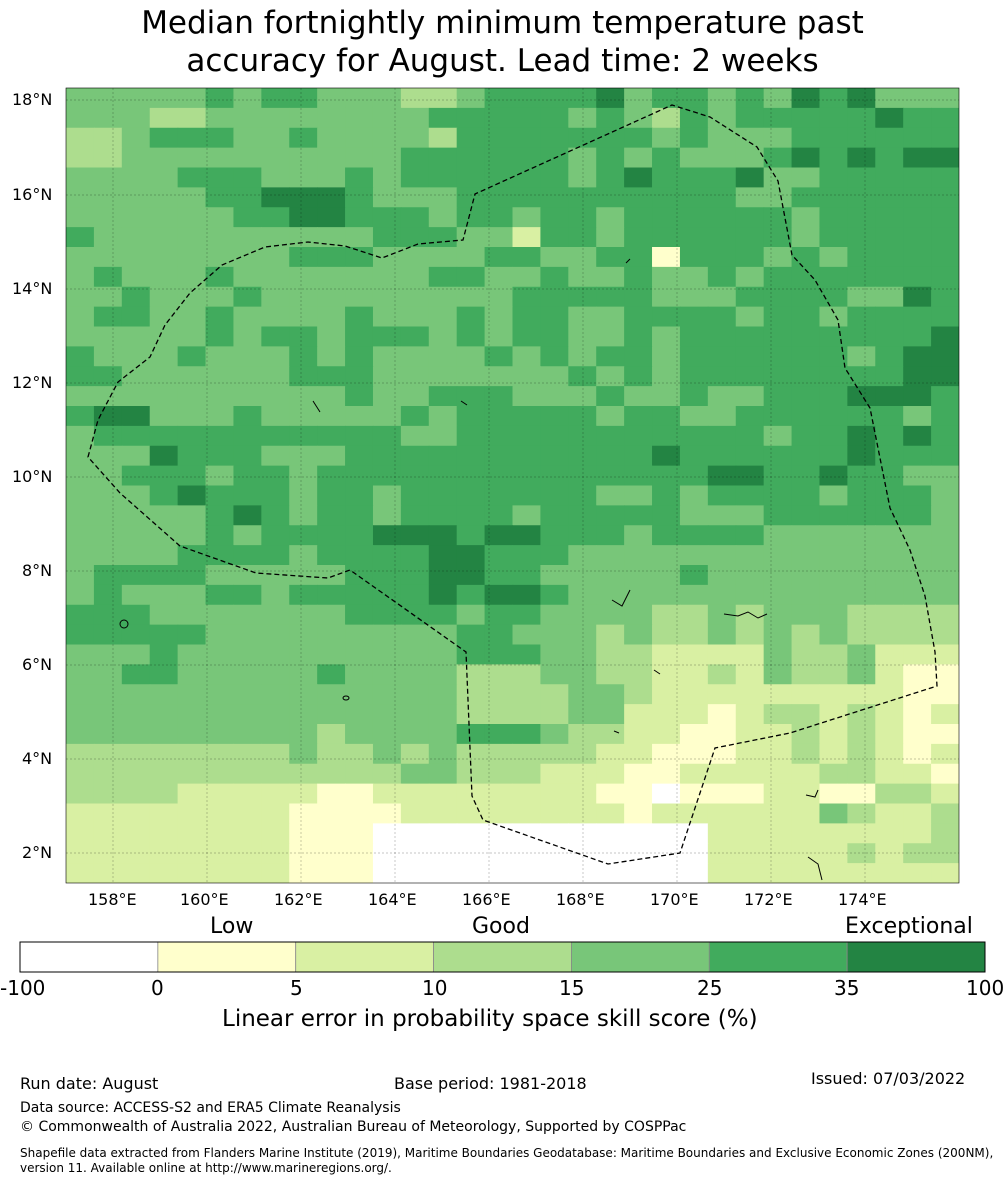 This screenshot has height=1185, width=1005. What do you see at coordinates (298, 899) in the screenshot?
I see `lon-label: 162°E` at bounding box center [298, 899].